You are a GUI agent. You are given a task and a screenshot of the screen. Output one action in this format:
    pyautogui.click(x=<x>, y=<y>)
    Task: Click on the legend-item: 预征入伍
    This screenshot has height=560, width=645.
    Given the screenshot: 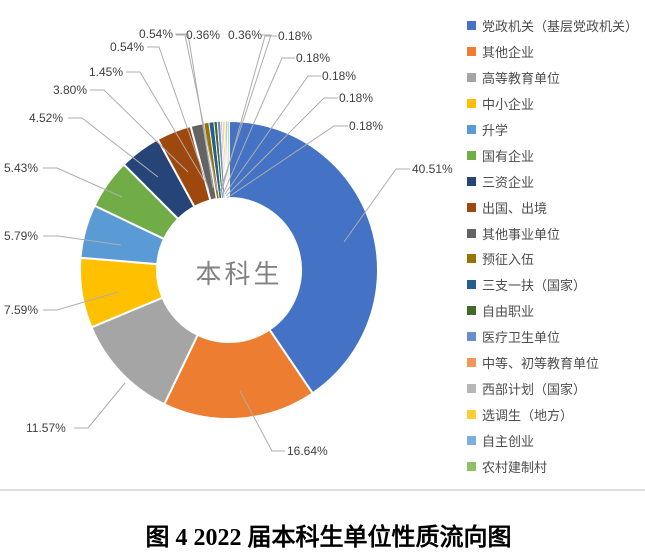 What is the action you would take?
    pyautogui.click(x=556, y=259)
    